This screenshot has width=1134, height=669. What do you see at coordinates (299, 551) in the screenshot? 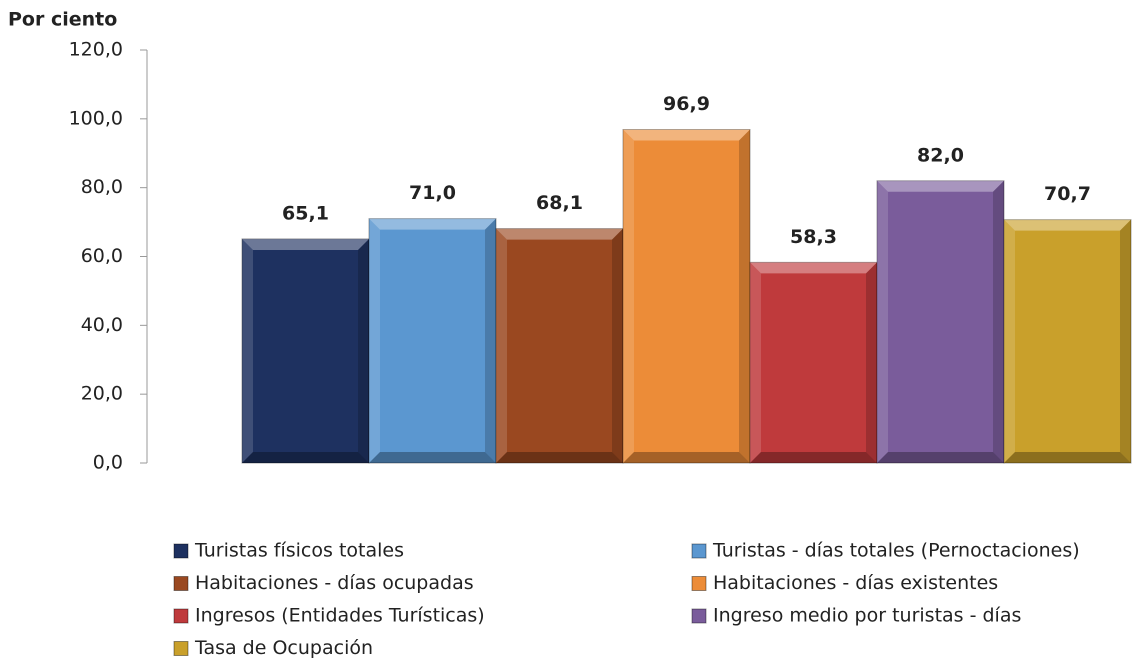
I see `legend-label: Turistas físicos totales` at bounding box center [299, 551].